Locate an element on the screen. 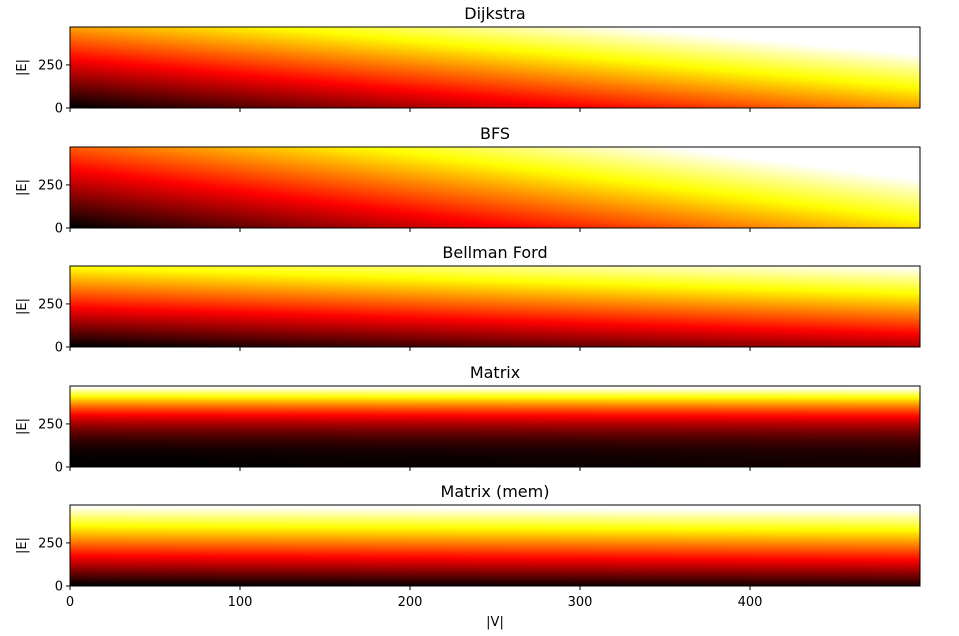 The height and width of the screenshot is (636, 959). x-tick-label: 300 is located at coordinates (580, 602).